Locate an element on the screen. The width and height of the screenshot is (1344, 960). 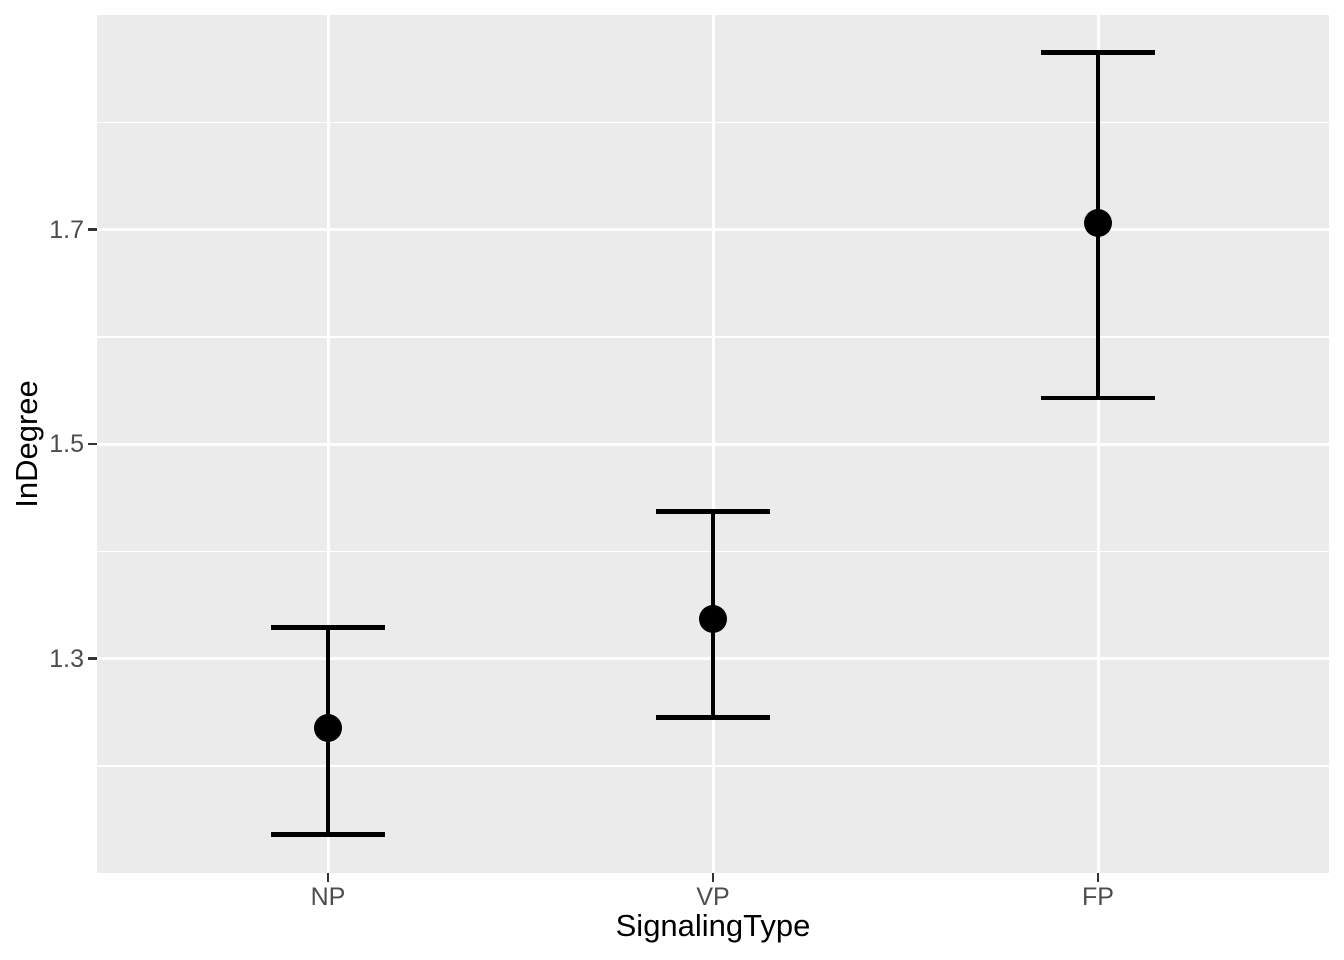
errorbar-cap-top-FP is located at coordinates (1098, 52).